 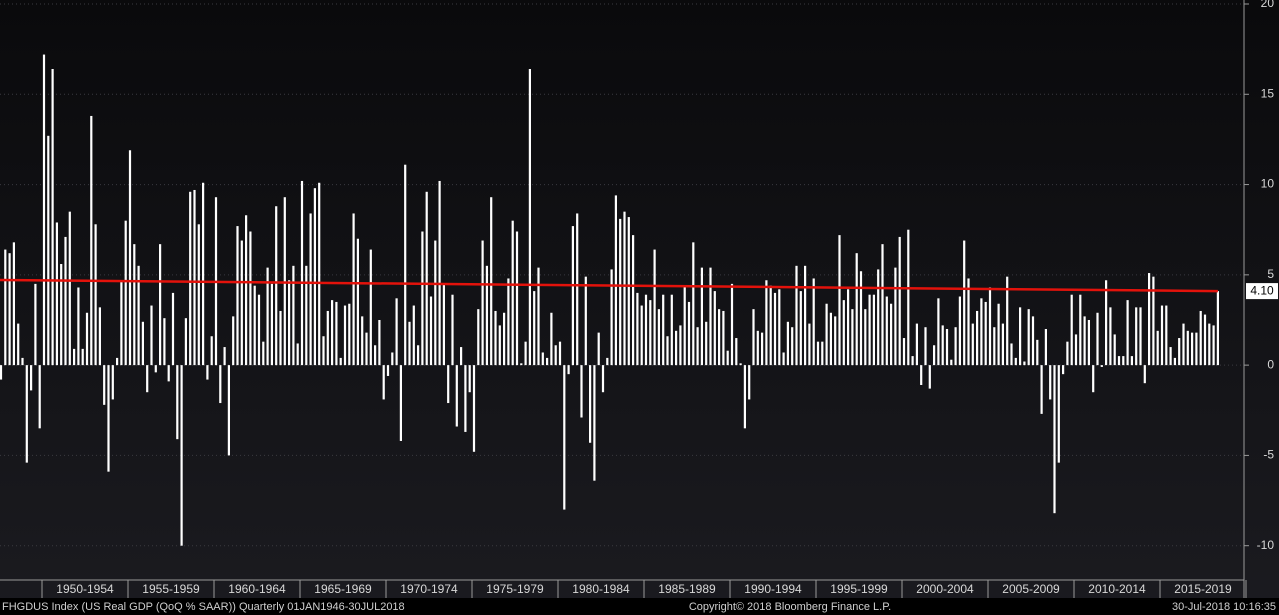 What do you see at coordinates (639, 289) in the screenshot?
I see `overlay: 4.10` at bounding box center [639, 289].